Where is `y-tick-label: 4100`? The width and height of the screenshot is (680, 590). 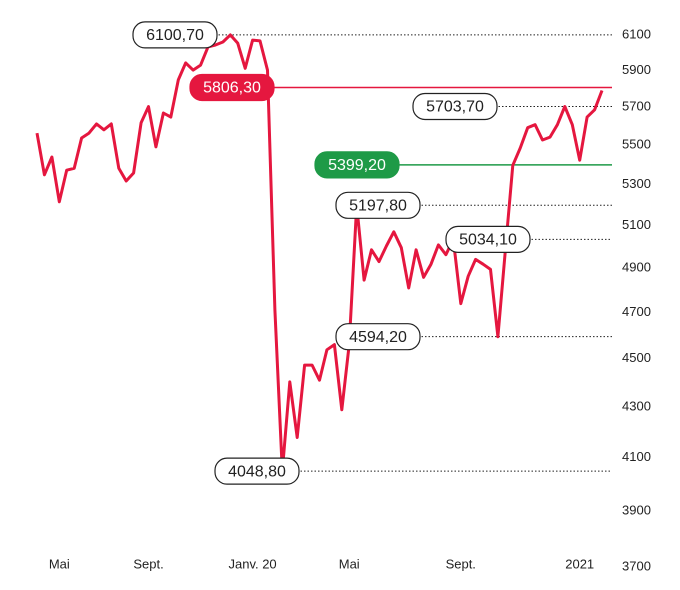 y-tick-label: 4100 is located at coordinates (636, 456).